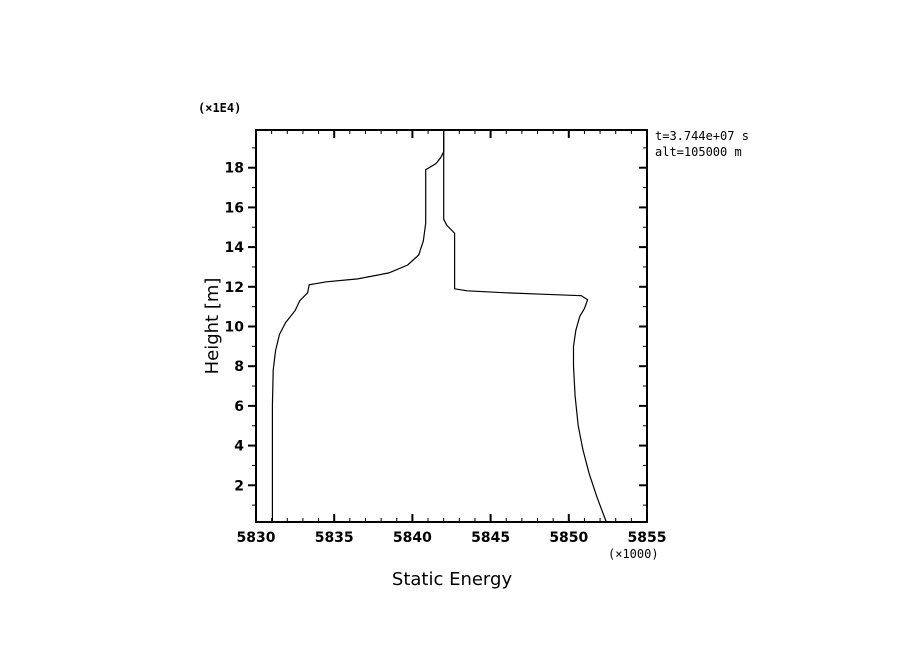 The width and height of the screenshot is (904, 654). What do you see at coordinates (633, 554) in the screenshot?
I see `x-multiplier-label: (×1000)` at bounding box center [633, 554].